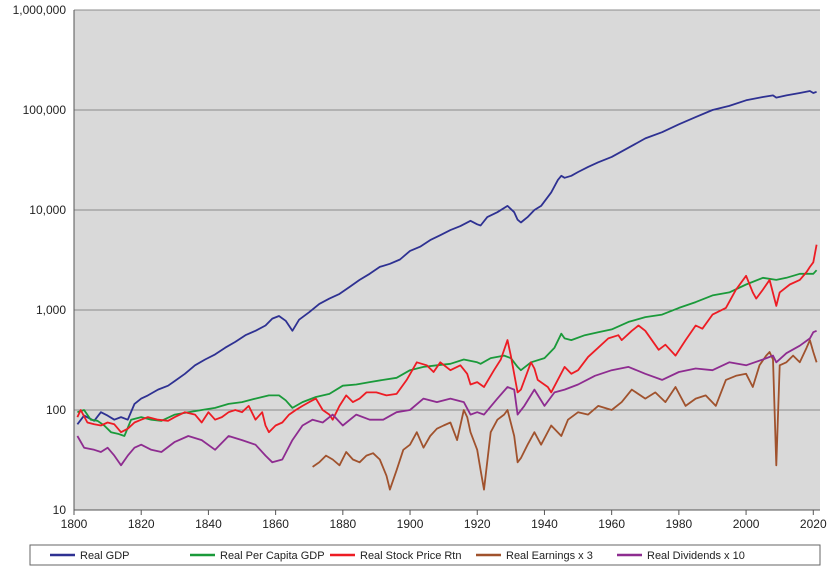 The image size is (832, 572). What do you see at coordinates (275, 524) in the screenshot?
I see `x-tick-label: 1860` at bounding box center [275, 524].